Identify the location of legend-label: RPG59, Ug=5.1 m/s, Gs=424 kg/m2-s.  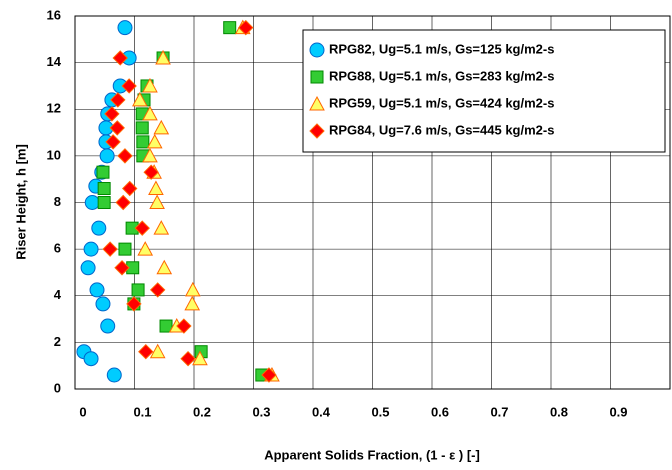
(441, 102).